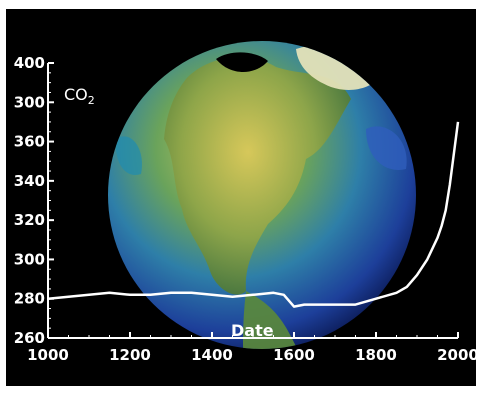 This screenshot has width=489, height=396. I want to click on y-tick-label: 320, so click(29, 220).